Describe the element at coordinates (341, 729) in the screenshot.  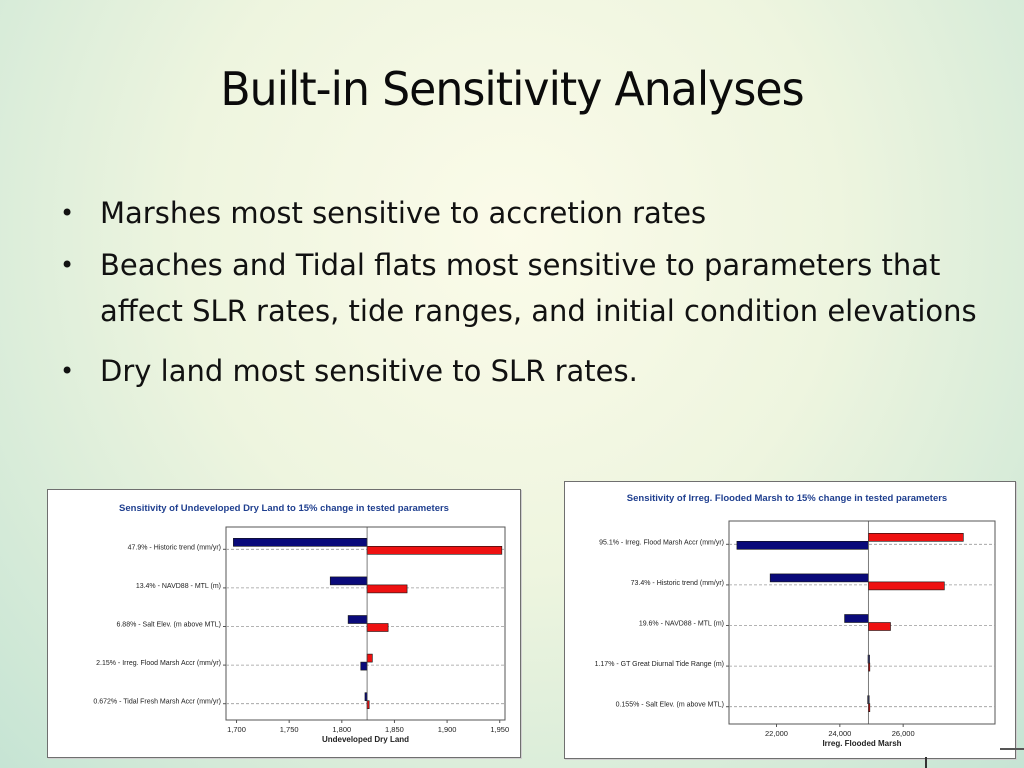
I see `x-tick-label: 1,800` at that location.